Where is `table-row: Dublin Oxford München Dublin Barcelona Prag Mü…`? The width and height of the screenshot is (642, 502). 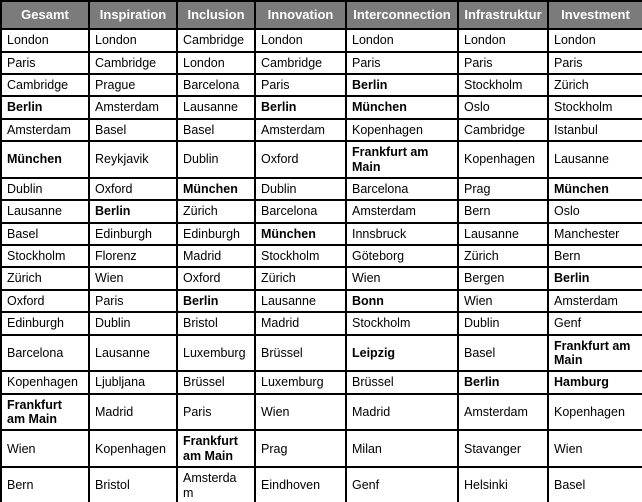 table-row: Dublin Oxford München Dublin Barcelona Prag Mü… is located at coordinates (321, 189).